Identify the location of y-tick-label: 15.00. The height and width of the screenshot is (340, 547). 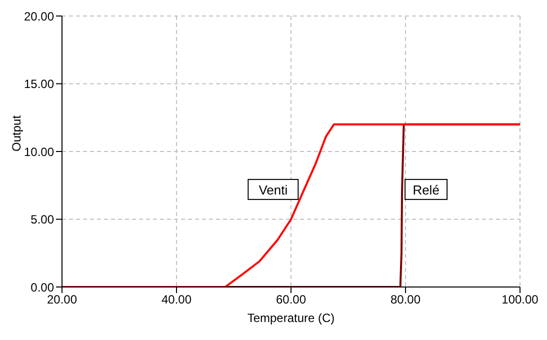
(39, 84).